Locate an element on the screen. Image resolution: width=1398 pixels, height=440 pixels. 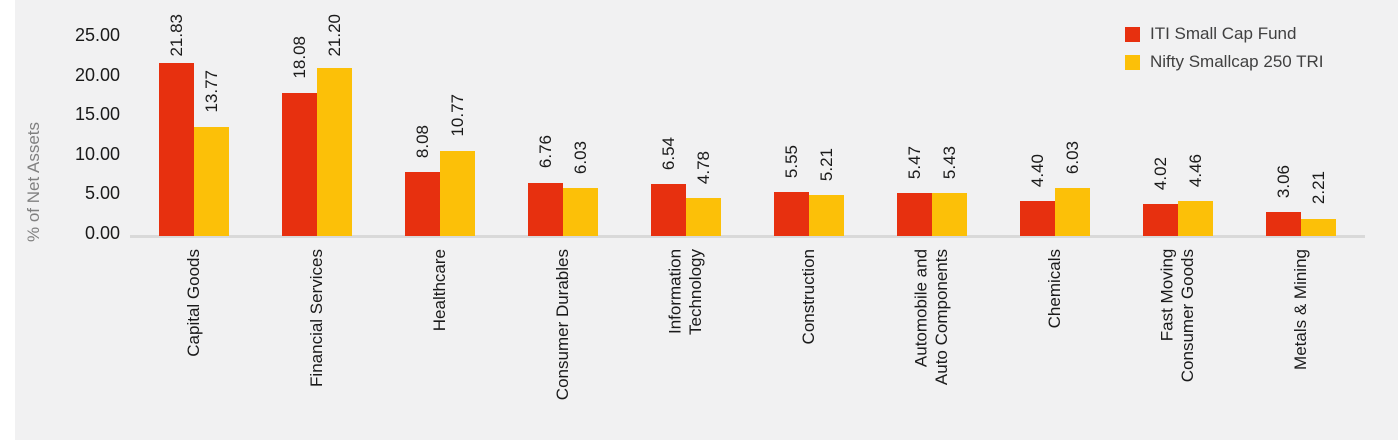
y-axis-tick-label: 0.00 is located at coordinates (102, 233).